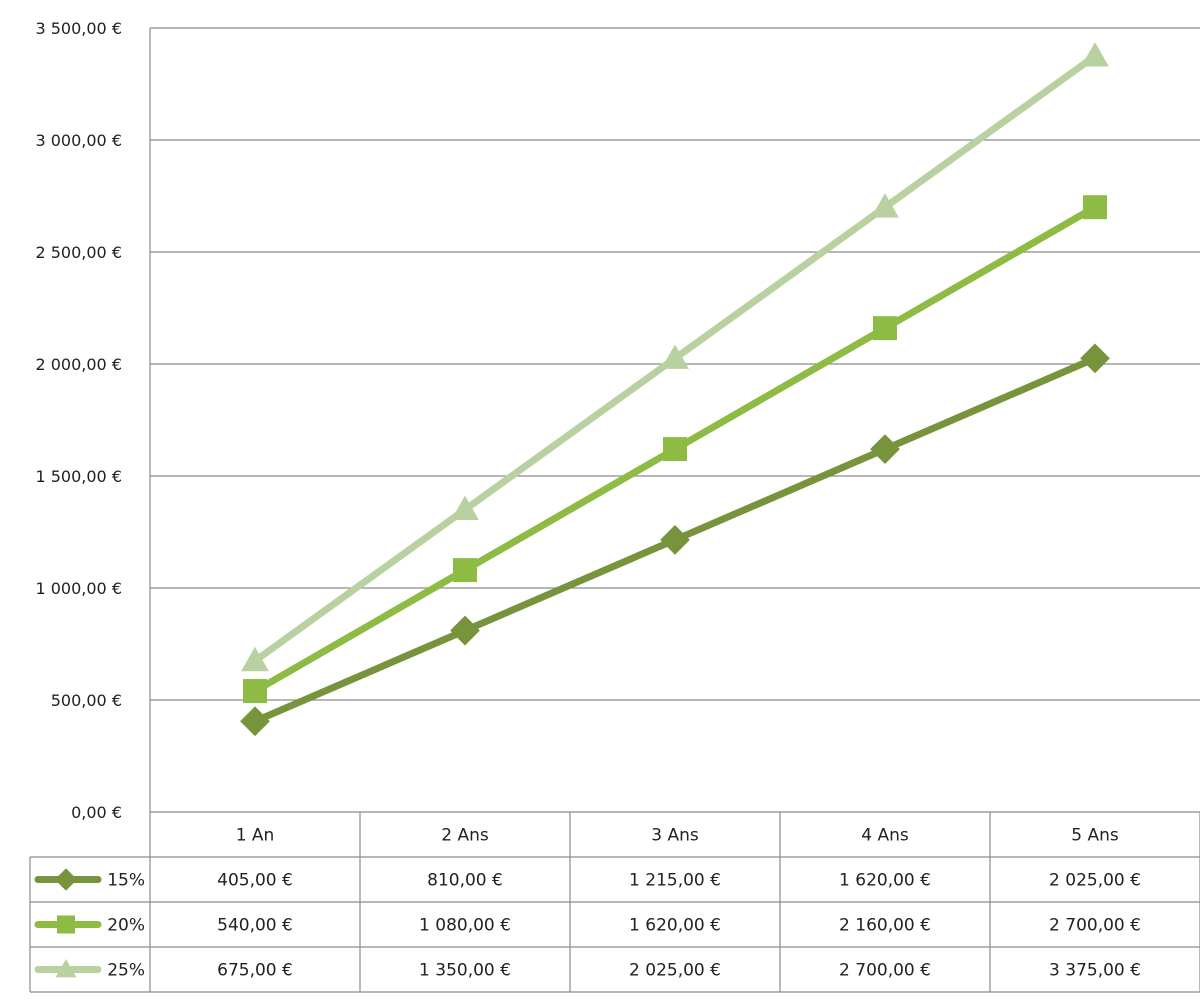 The height and width of the screenshot is (1005, 1200). What do you see at coordinates (465, 971) in the screenshot?
I see `data-table-cell: 1 350,00 €` at bounding box center [465, 971].